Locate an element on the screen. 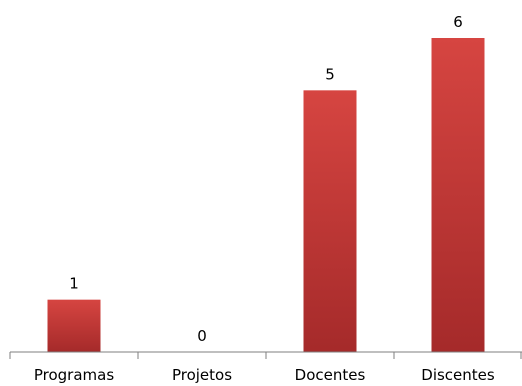 This screenshot has width=522, height=386. bar-docentes is located at coordinates (330, 221).